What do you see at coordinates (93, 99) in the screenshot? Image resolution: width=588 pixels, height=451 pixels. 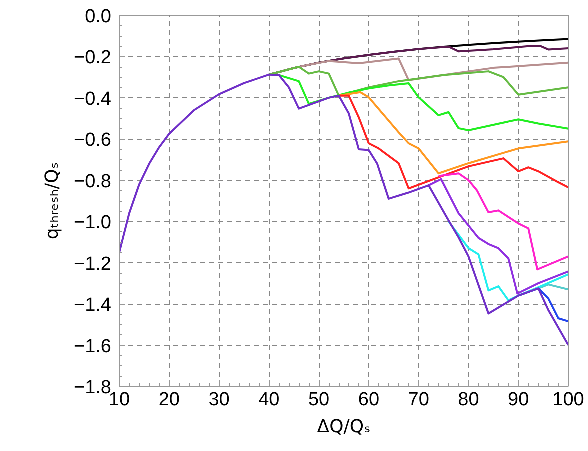 I see `y-tick-label: −0.4` at bounding box center [93, 99].